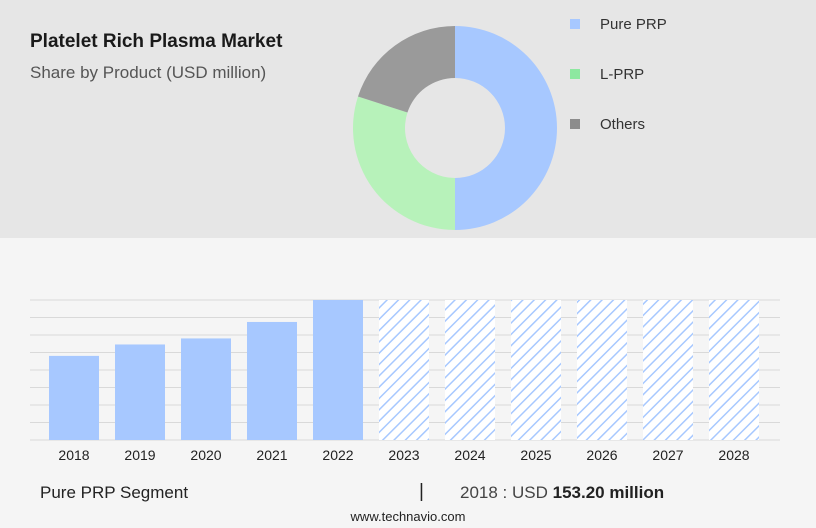 The image size is (816, 528). I want to click on footer-year-label: 2018 : USD, so click(506, 492).